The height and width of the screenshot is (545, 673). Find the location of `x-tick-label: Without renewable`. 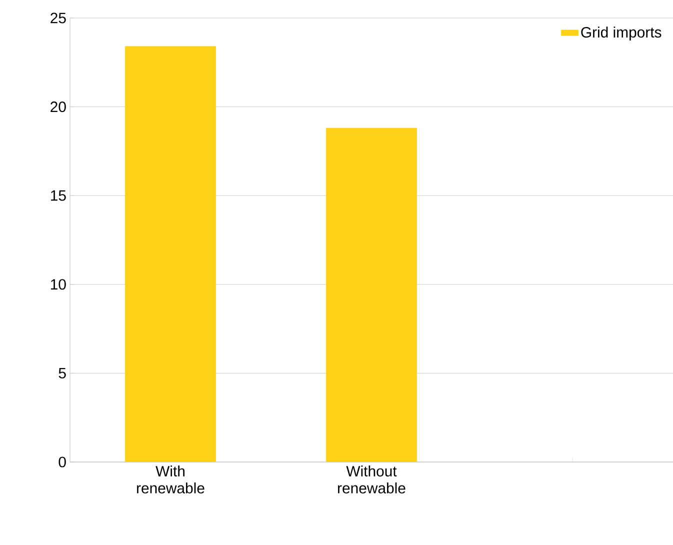

x-tick-label: Without renewable is located at coordinates (372, 480).